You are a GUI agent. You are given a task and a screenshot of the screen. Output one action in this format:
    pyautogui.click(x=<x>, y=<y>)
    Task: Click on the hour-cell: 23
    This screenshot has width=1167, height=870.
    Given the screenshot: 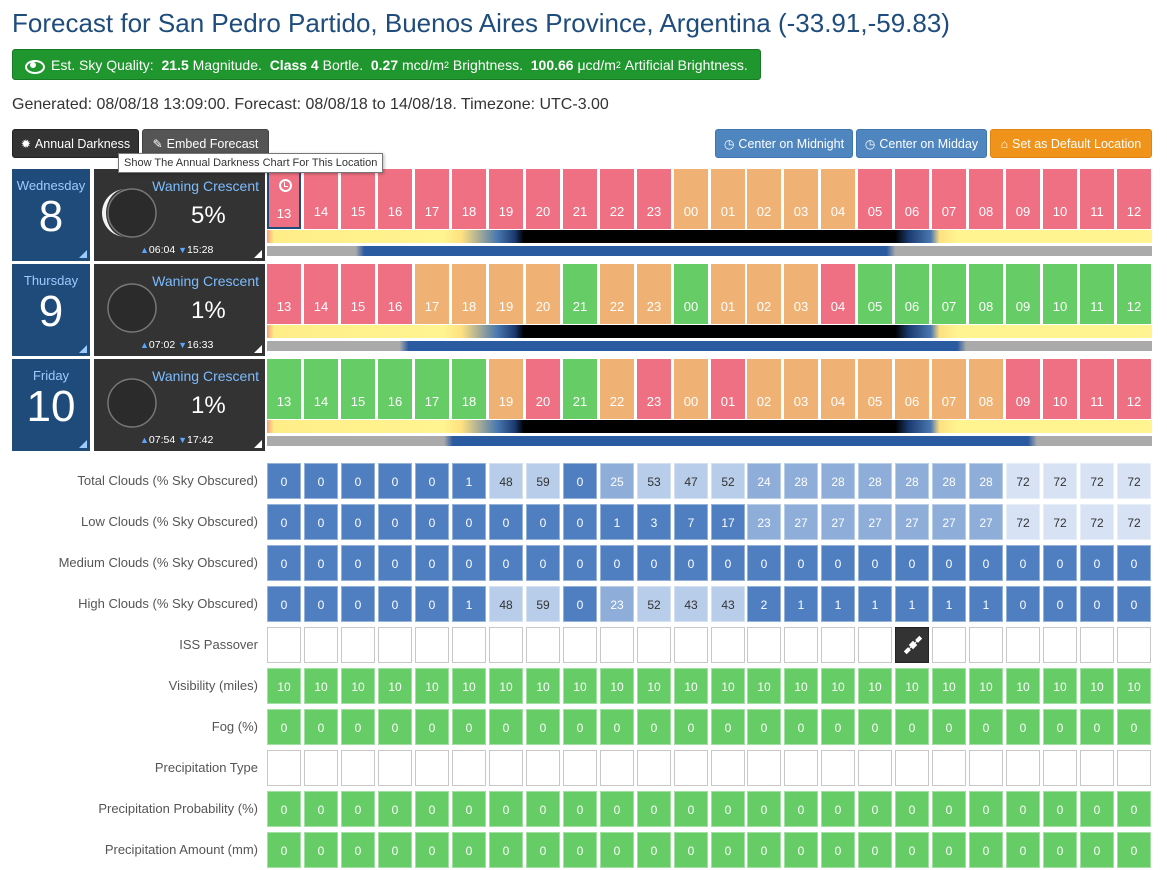 What is the action you would take?
    pyautogui.click(x=654, y=294)
    